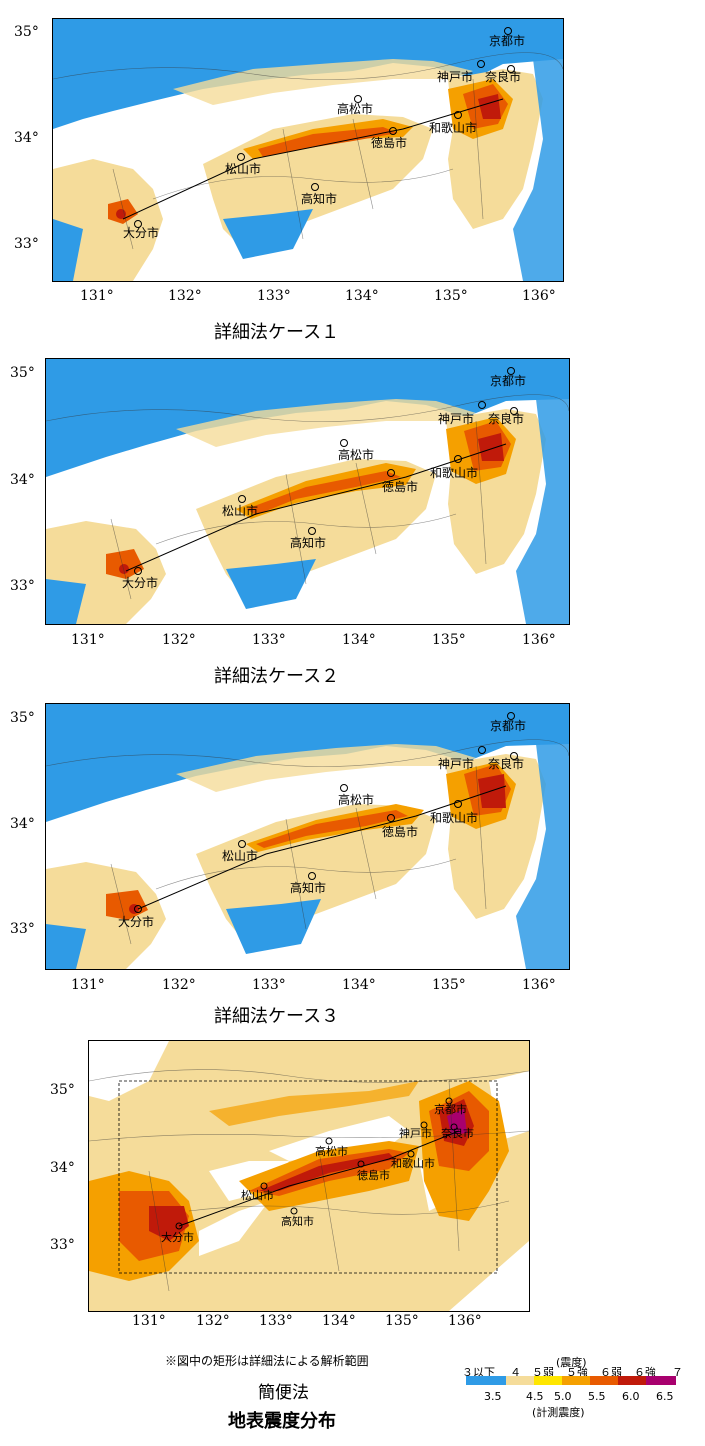  I want to click on case-caption: 詳細法ケース３, so click(277, 1016).